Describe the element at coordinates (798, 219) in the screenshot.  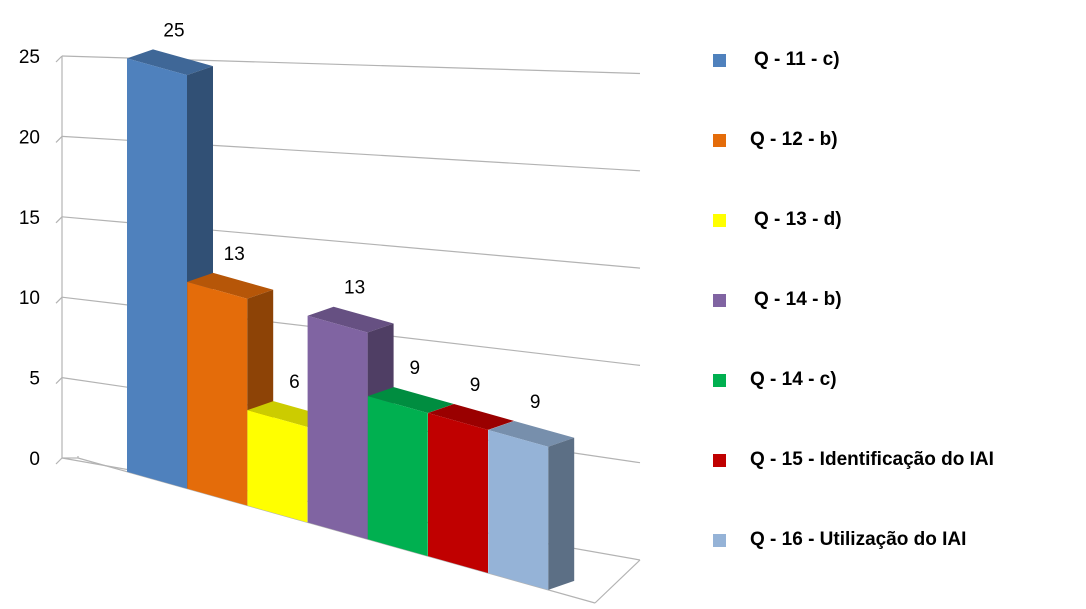
I see `legend-label: Q - 13 - d)` at that location.